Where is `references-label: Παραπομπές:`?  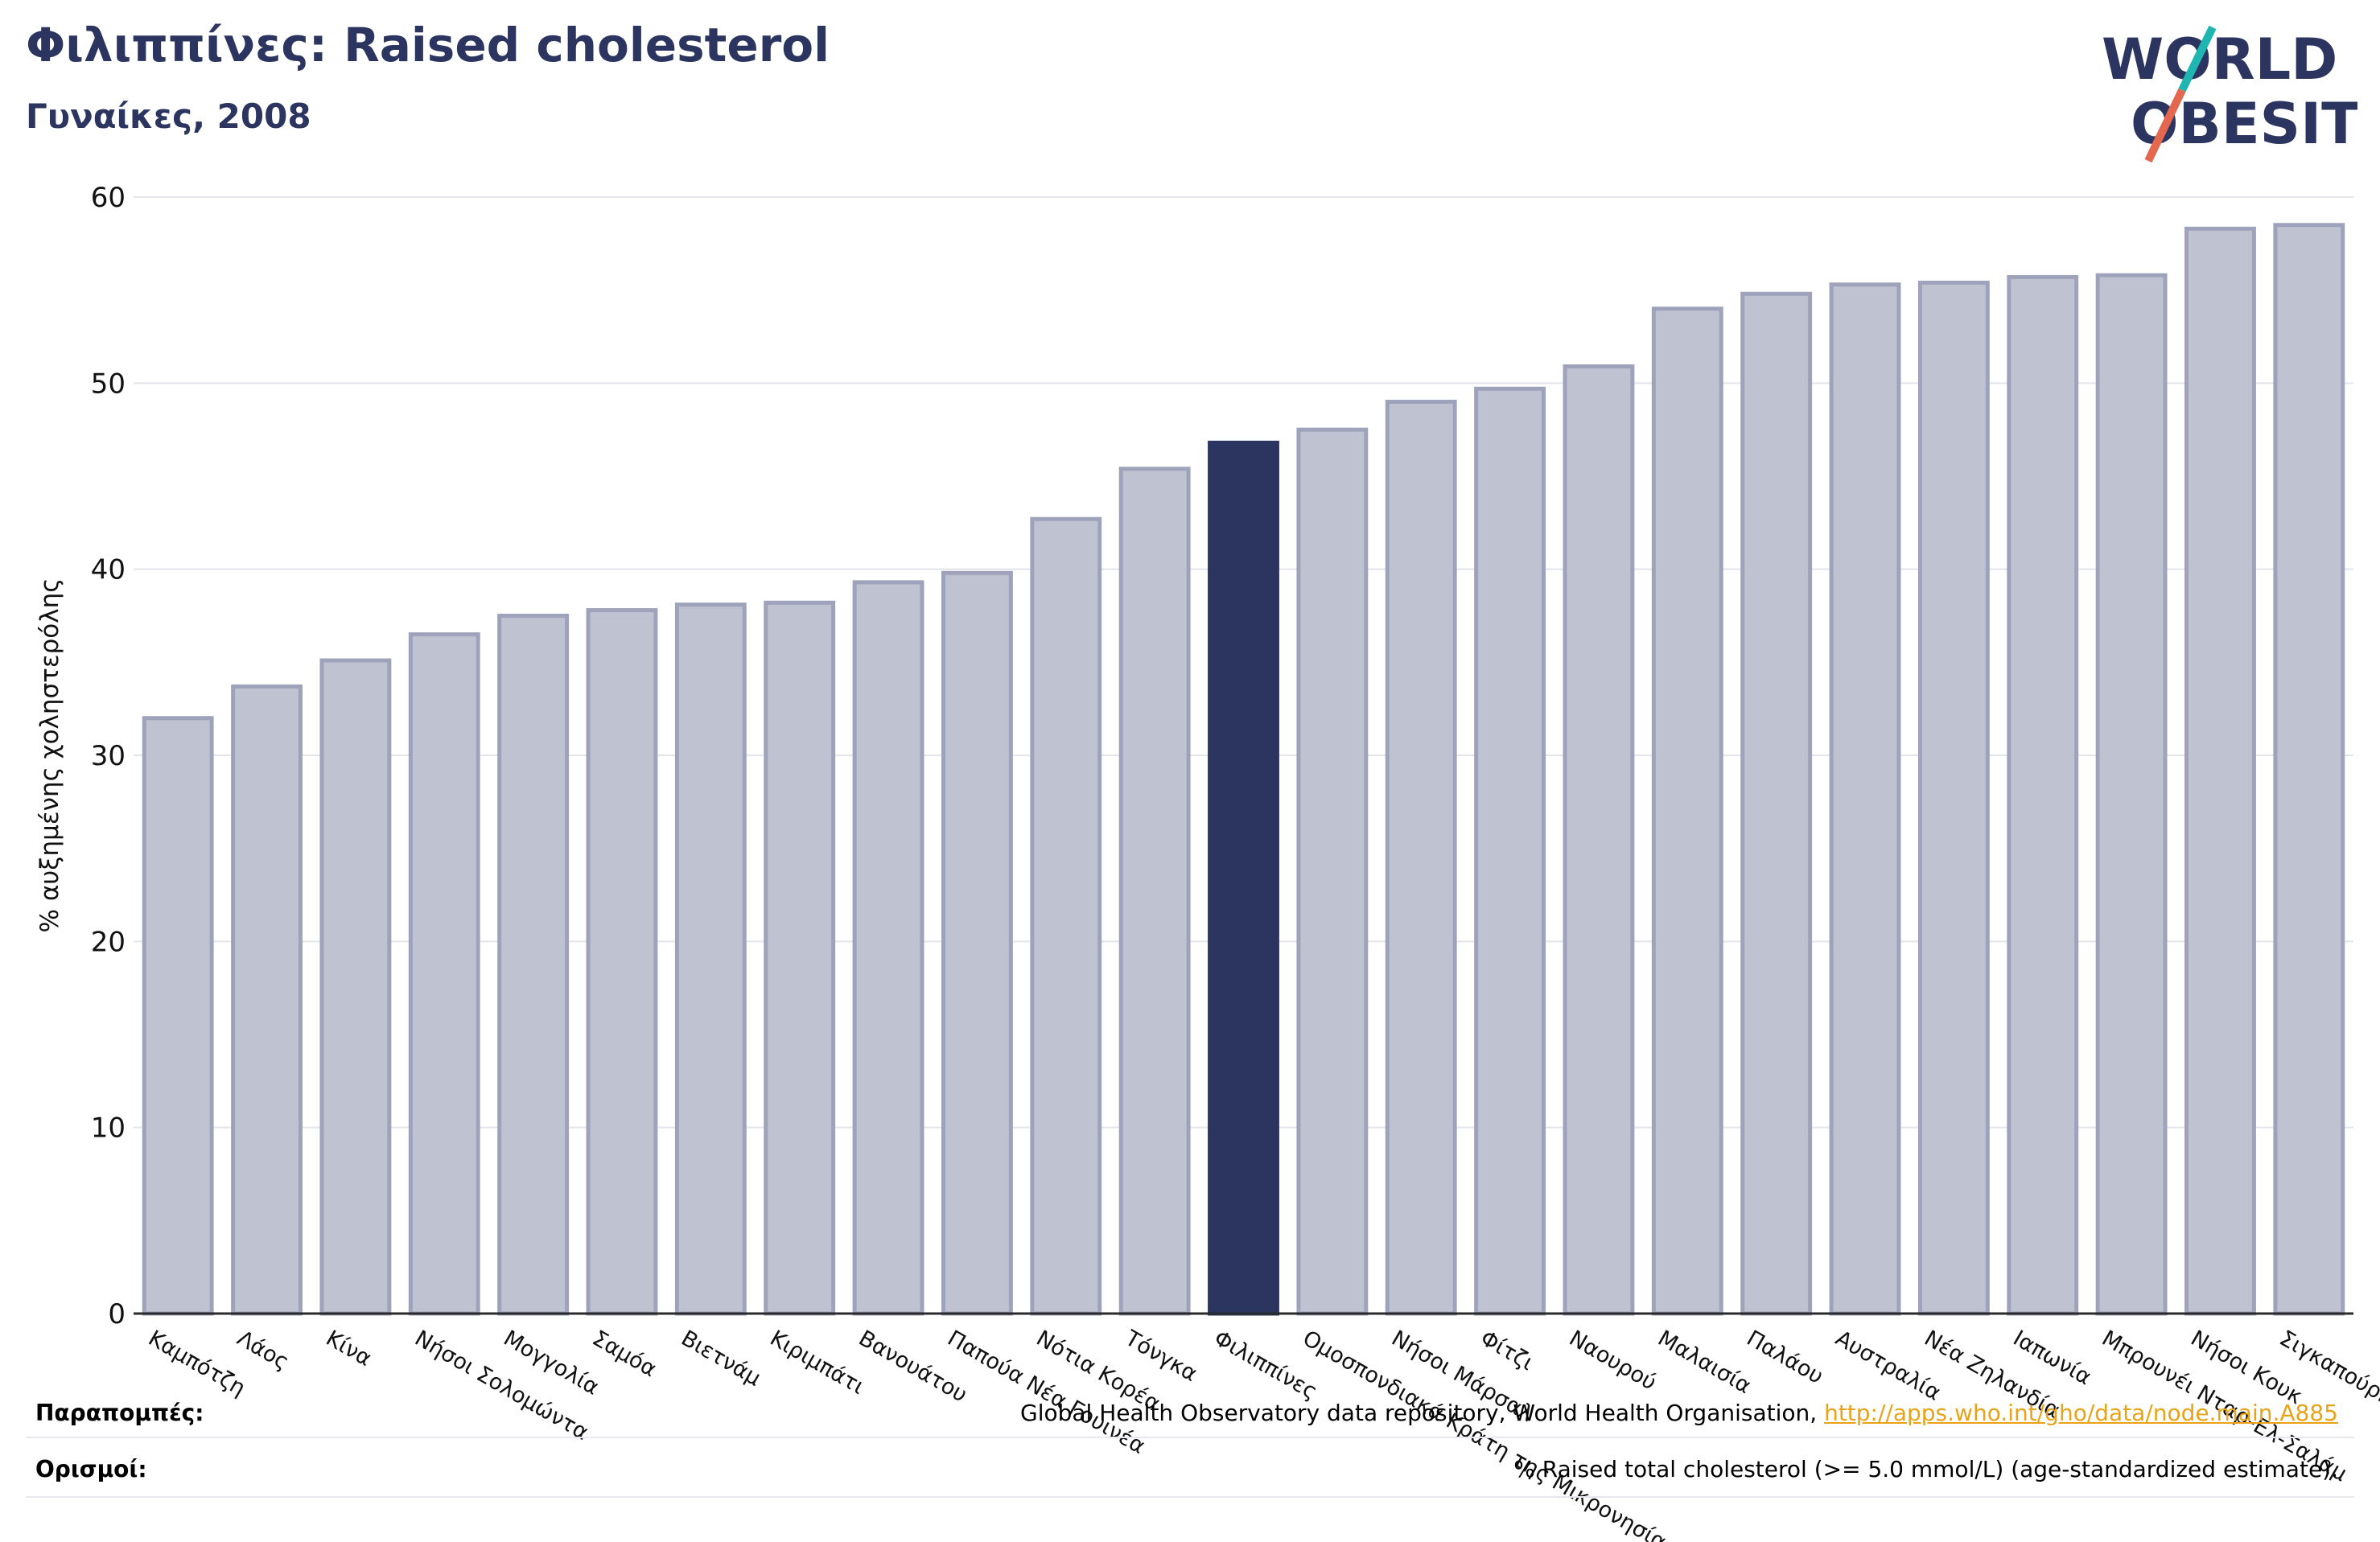 references-label: Παραπομπές: is located at coordinates (119, 1413).